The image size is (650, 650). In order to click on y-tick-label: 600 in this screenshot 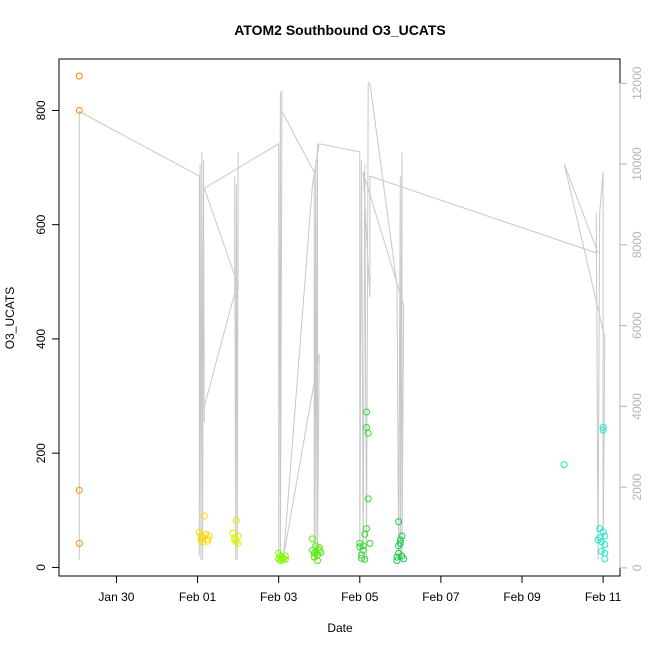, I will do `click(41, 224)`.